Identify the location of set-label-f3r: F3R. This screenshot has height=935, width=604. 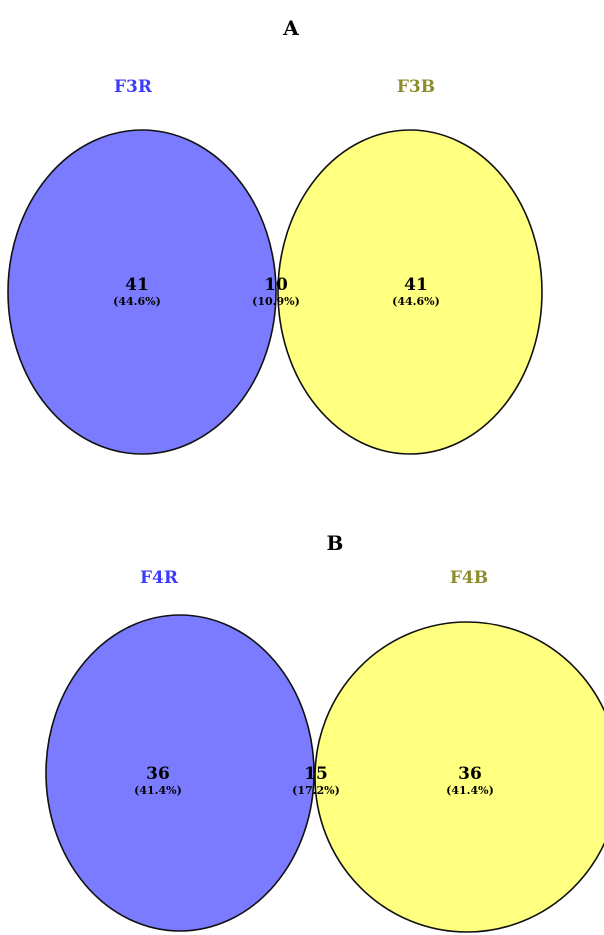
(133, 87).